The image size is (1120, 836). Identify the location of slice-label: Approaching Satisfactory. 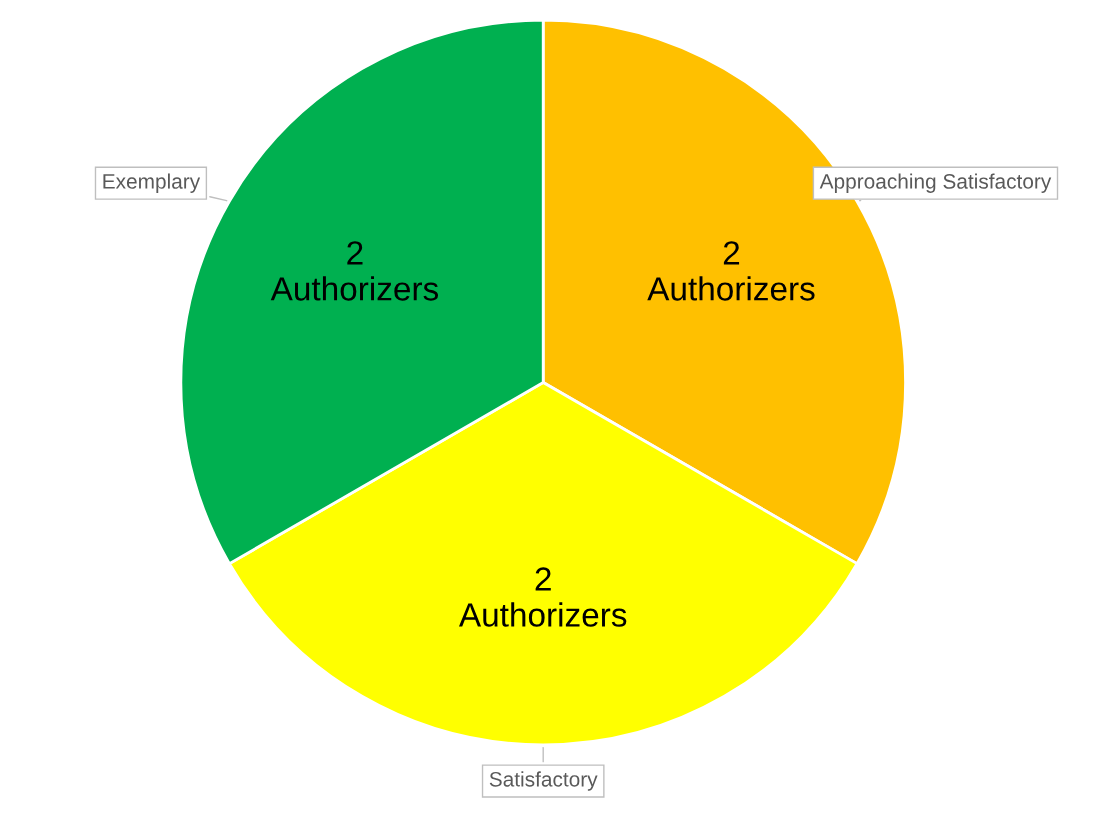
(935, 183).